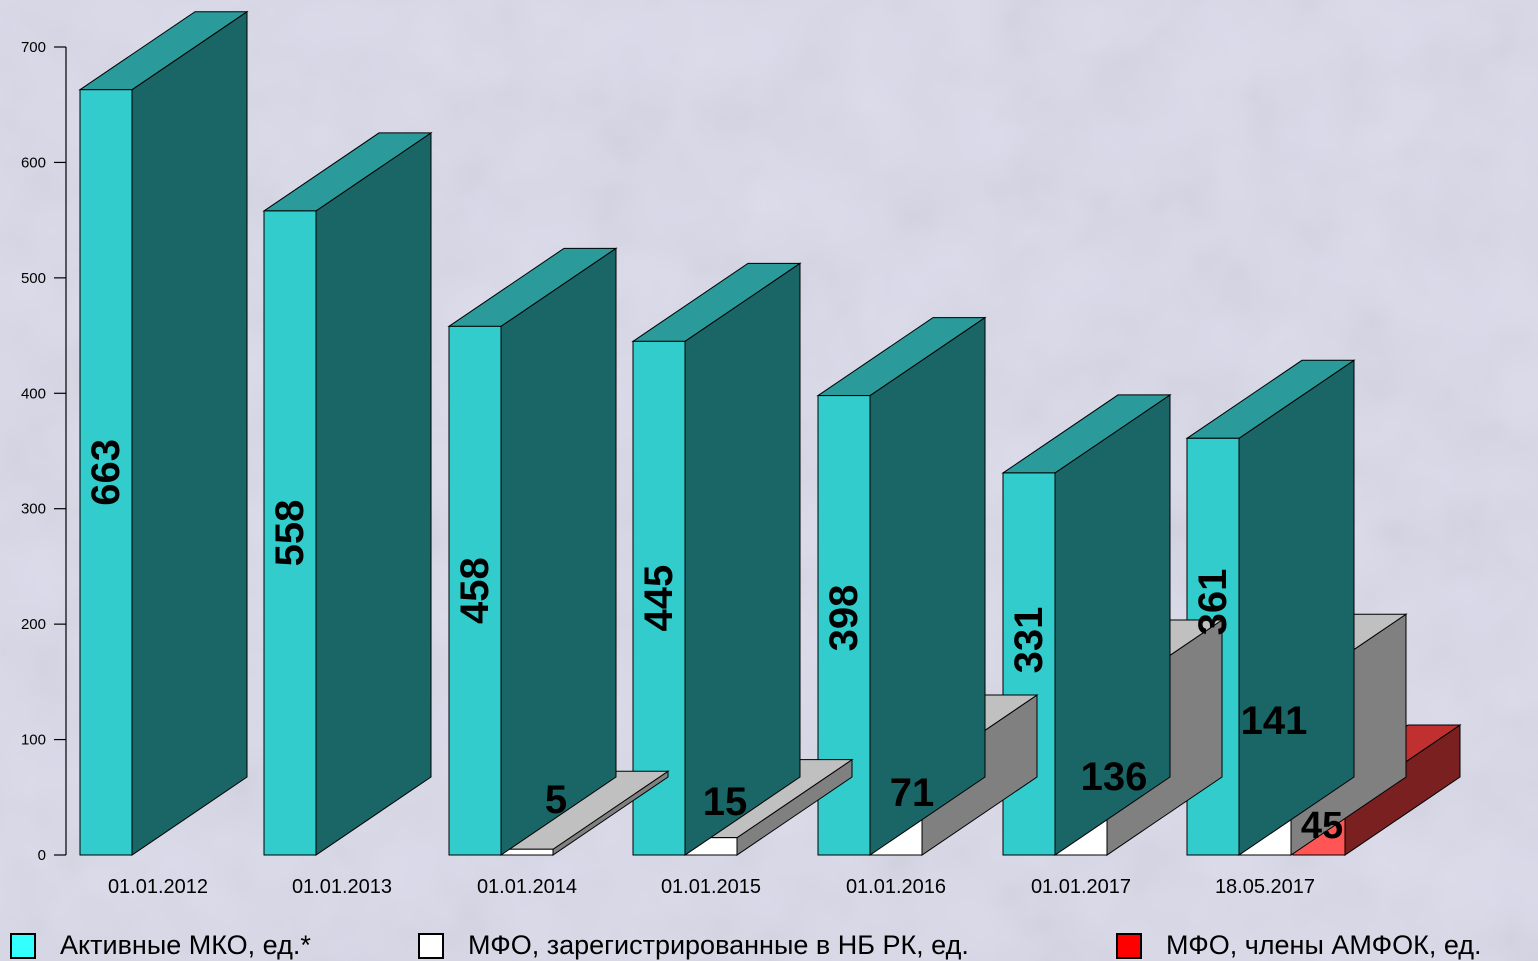 The height and width of the screenshot is (961, 1538). I want to click on x-tick-label: 01.01.2013, so click(342, 887).